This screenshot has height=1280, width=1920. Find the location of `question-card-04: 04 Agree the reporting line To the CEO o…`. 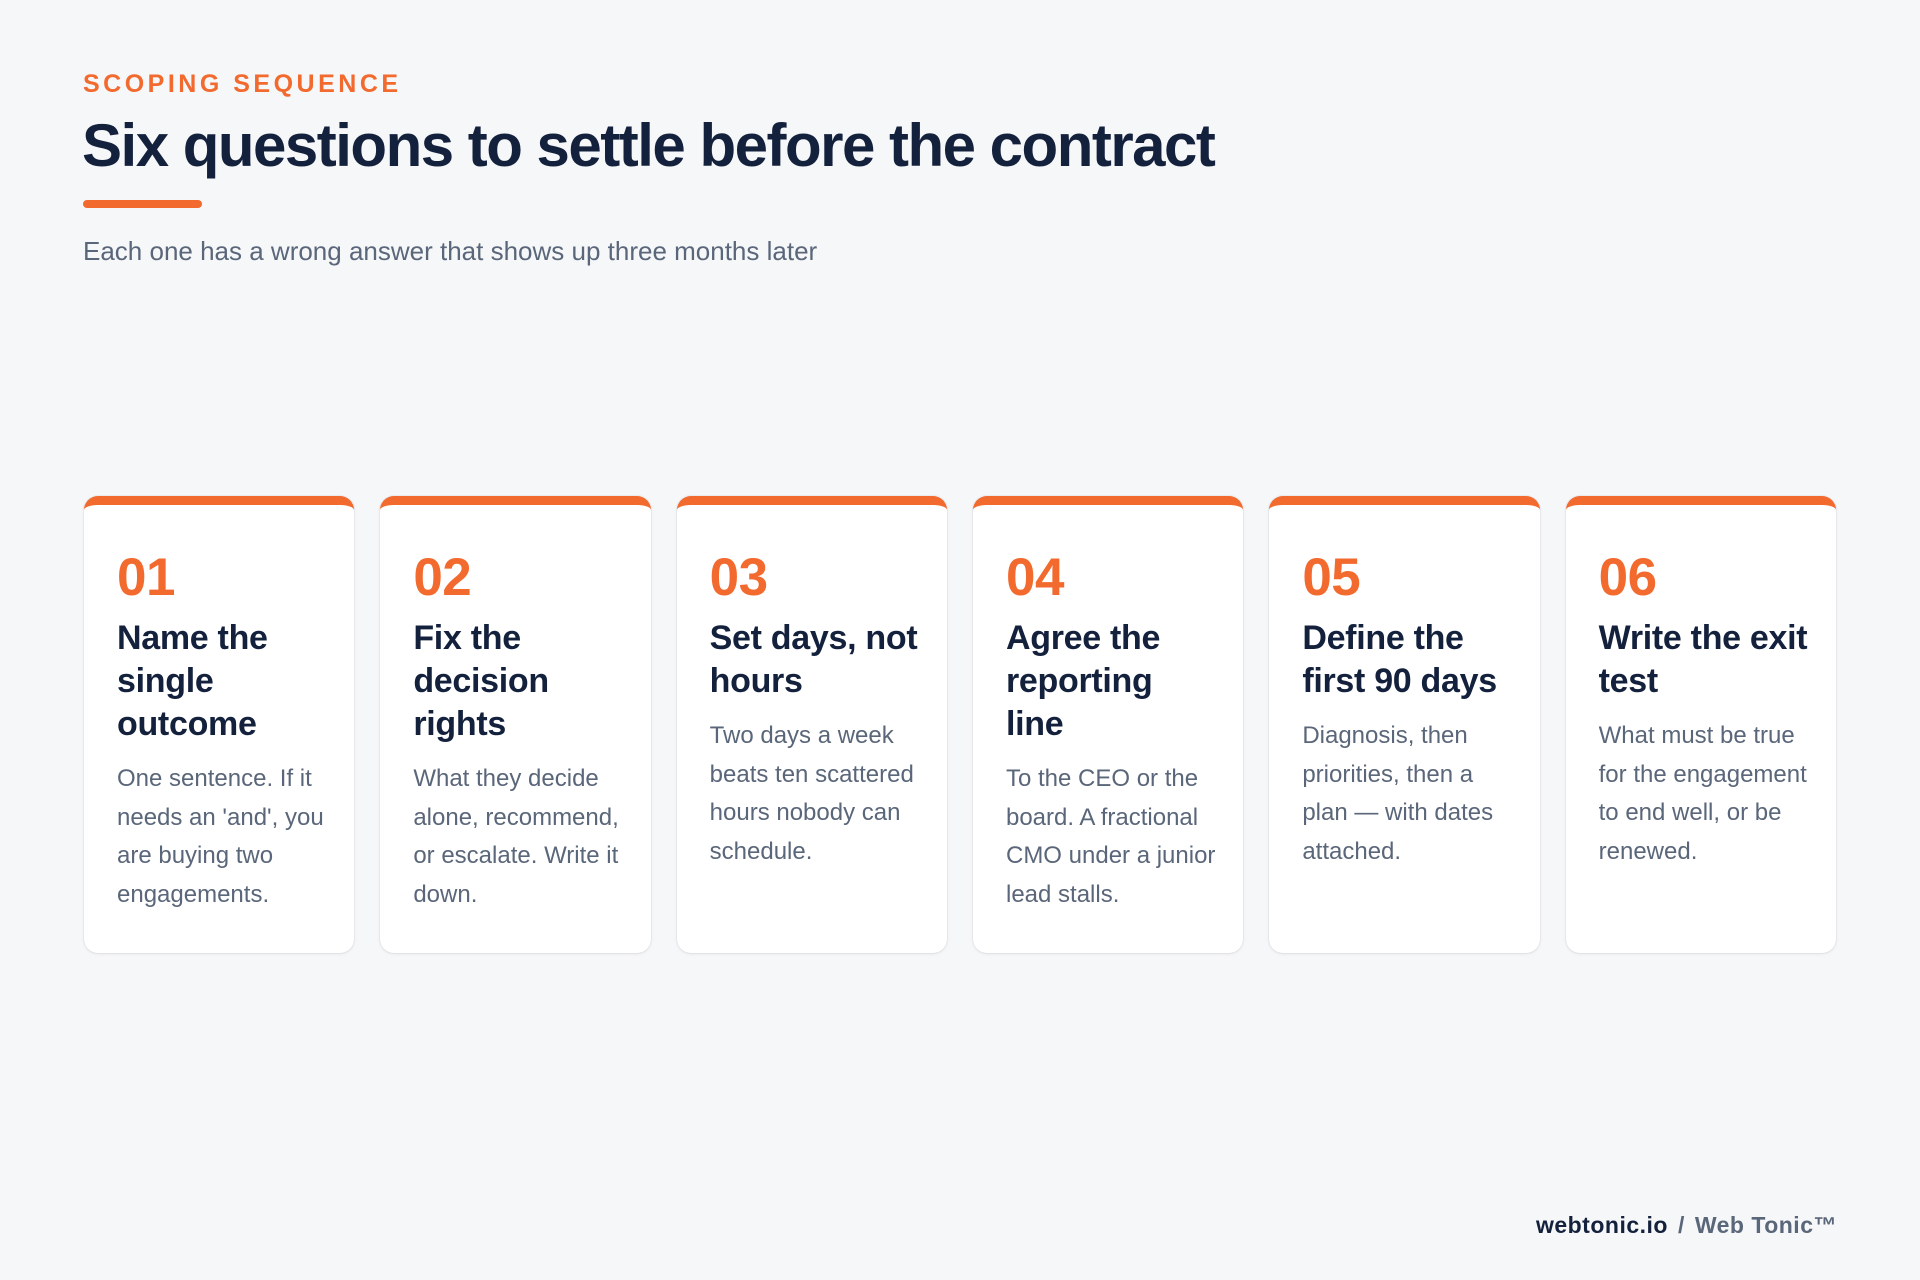

question-card-04: 04 Agree the reporting line To the CEO o… is located at coordinates (1108, 724).